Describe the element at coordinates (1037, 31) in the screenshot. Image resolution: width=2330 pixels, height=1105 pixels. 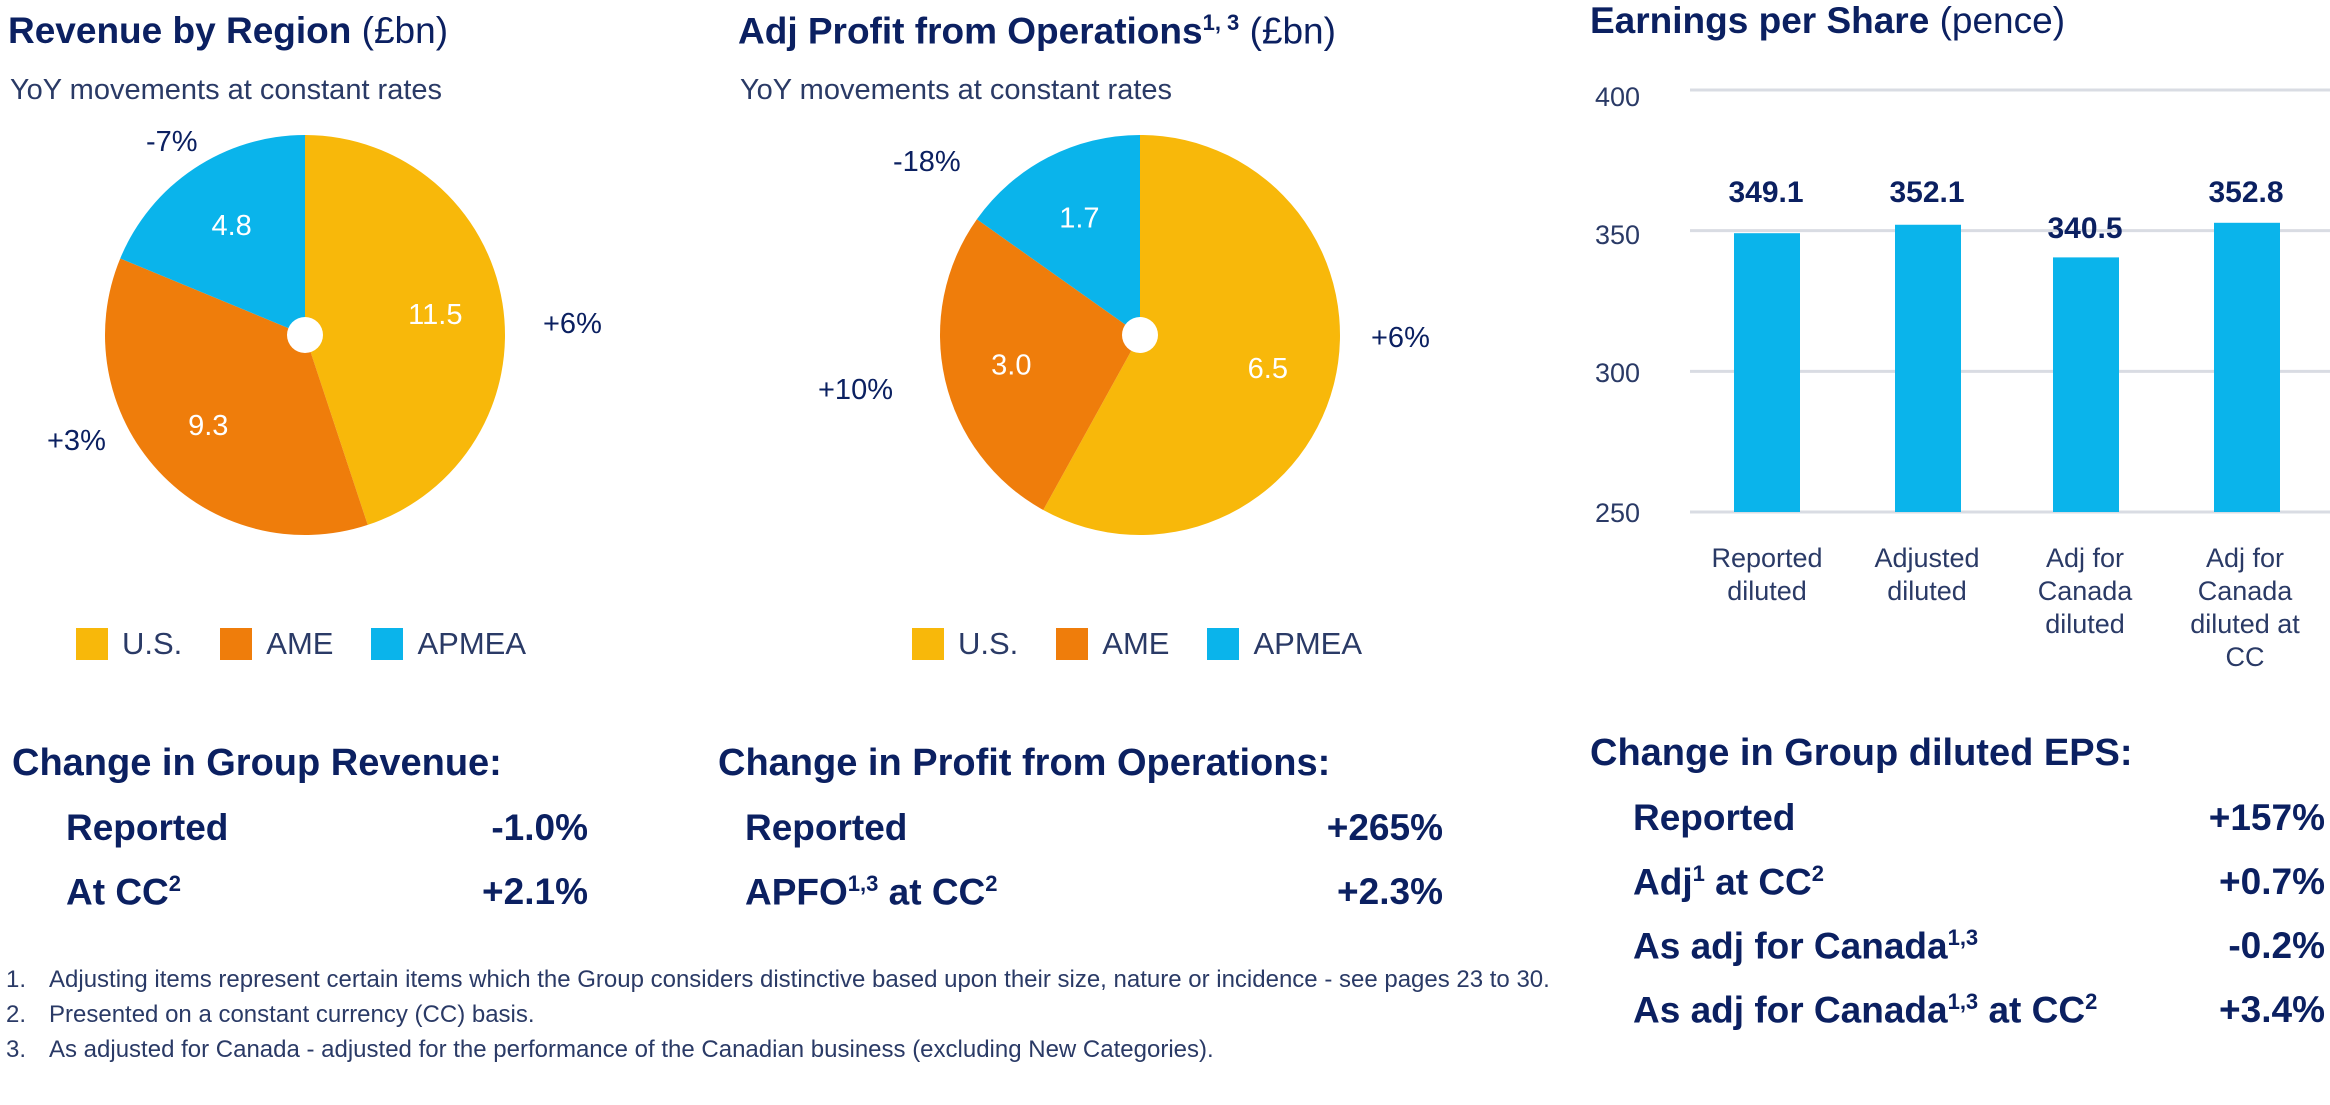
I see `profit-title: Adj Profit from Operations1, 3 (£bn)` at that location.